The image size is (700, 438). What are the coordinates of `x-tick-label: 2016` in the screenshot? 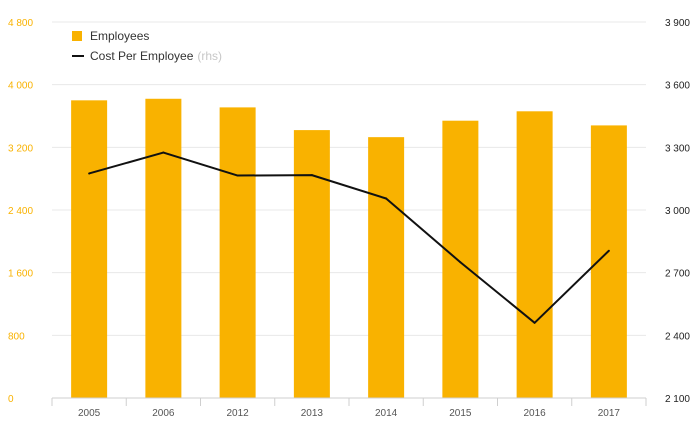 It's located at (535, 413).